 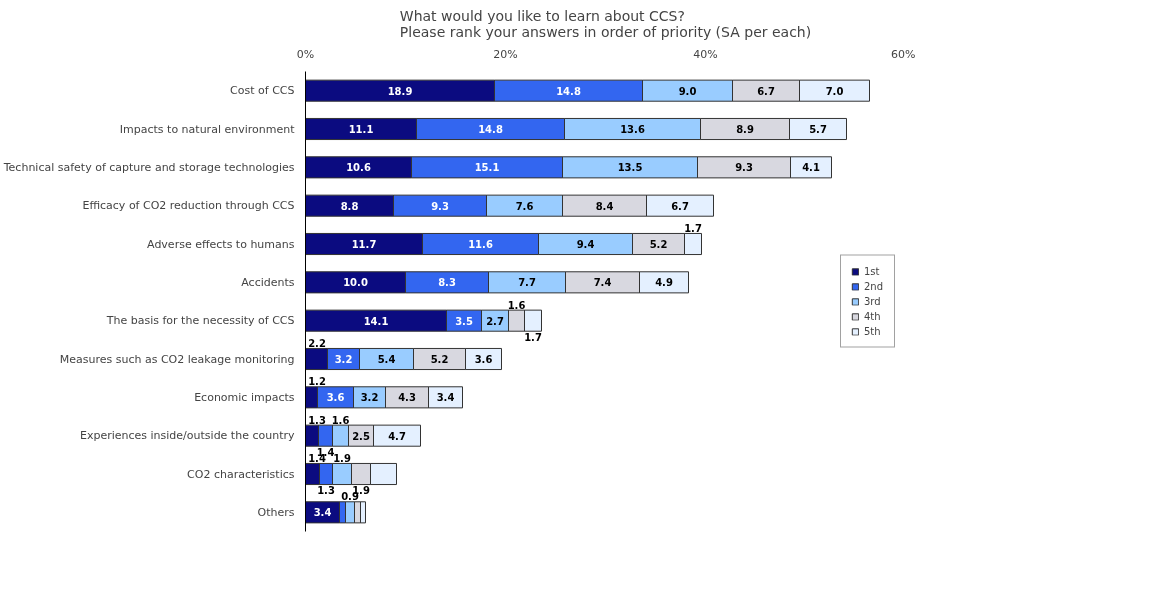 I want to click on x-tick-label: 40%, so click(x=705, y=54).